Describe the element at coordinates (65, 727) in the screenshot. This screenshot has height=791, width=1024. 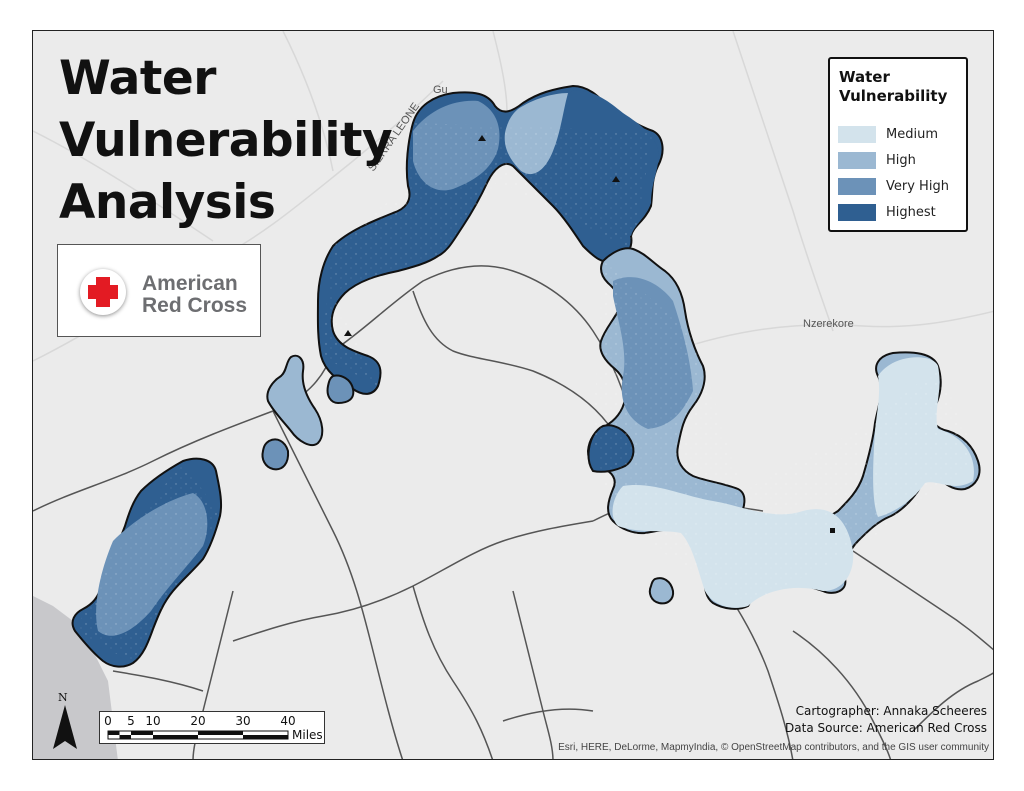
I see `north-arrow-icon` at that location.